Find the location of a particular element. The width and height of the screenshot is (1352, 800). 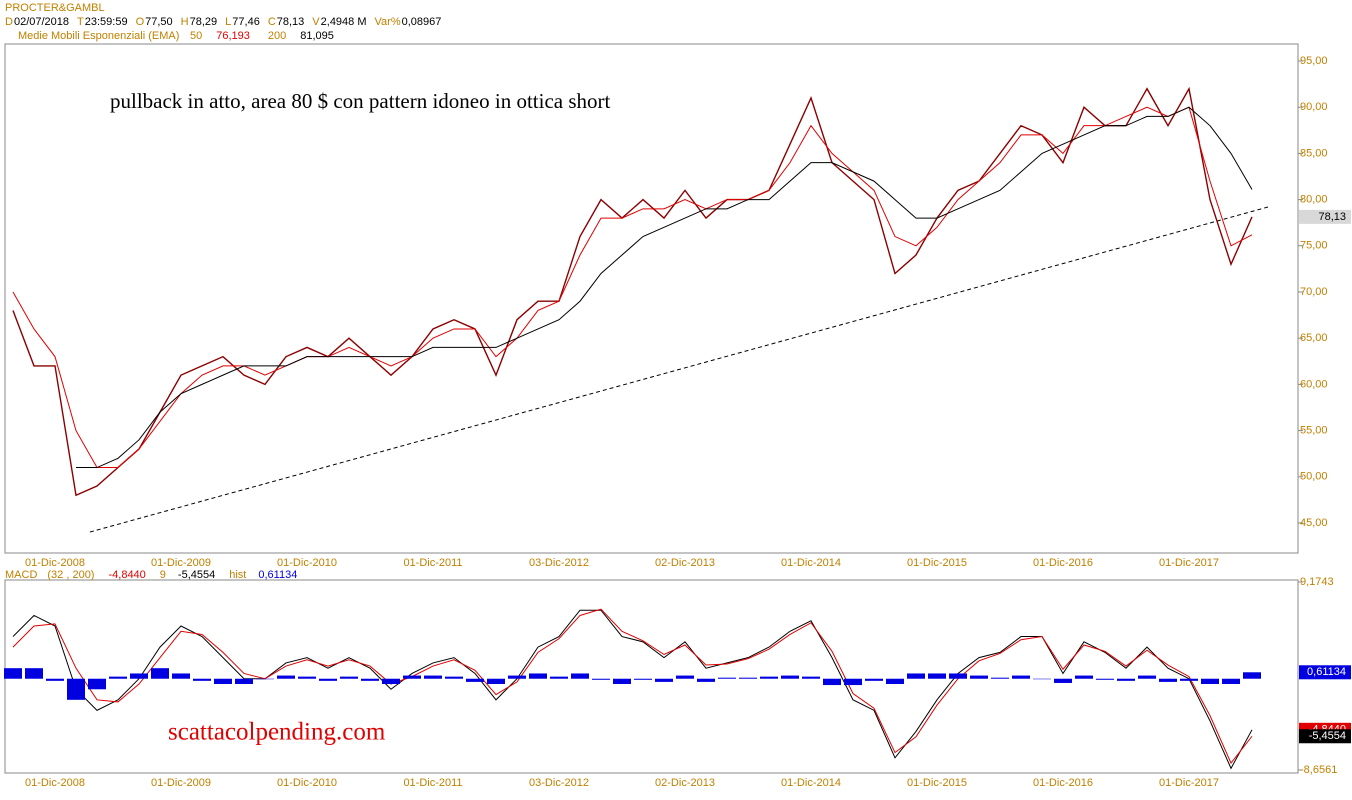

y-tick-label: 65,00 is located at coordinates (1314, 338).